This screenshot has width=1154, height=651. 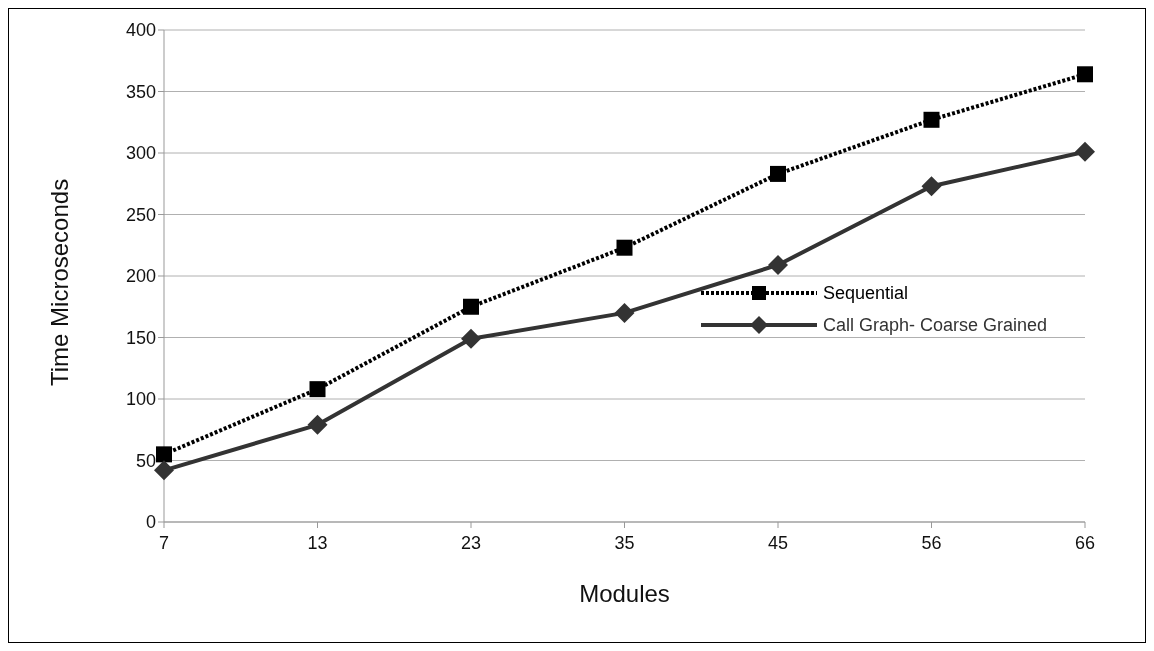 What do you see at coordinates (317, 542) in the screenshot?
I see `x-tick-label: 13` at bounding box center [317, 542].